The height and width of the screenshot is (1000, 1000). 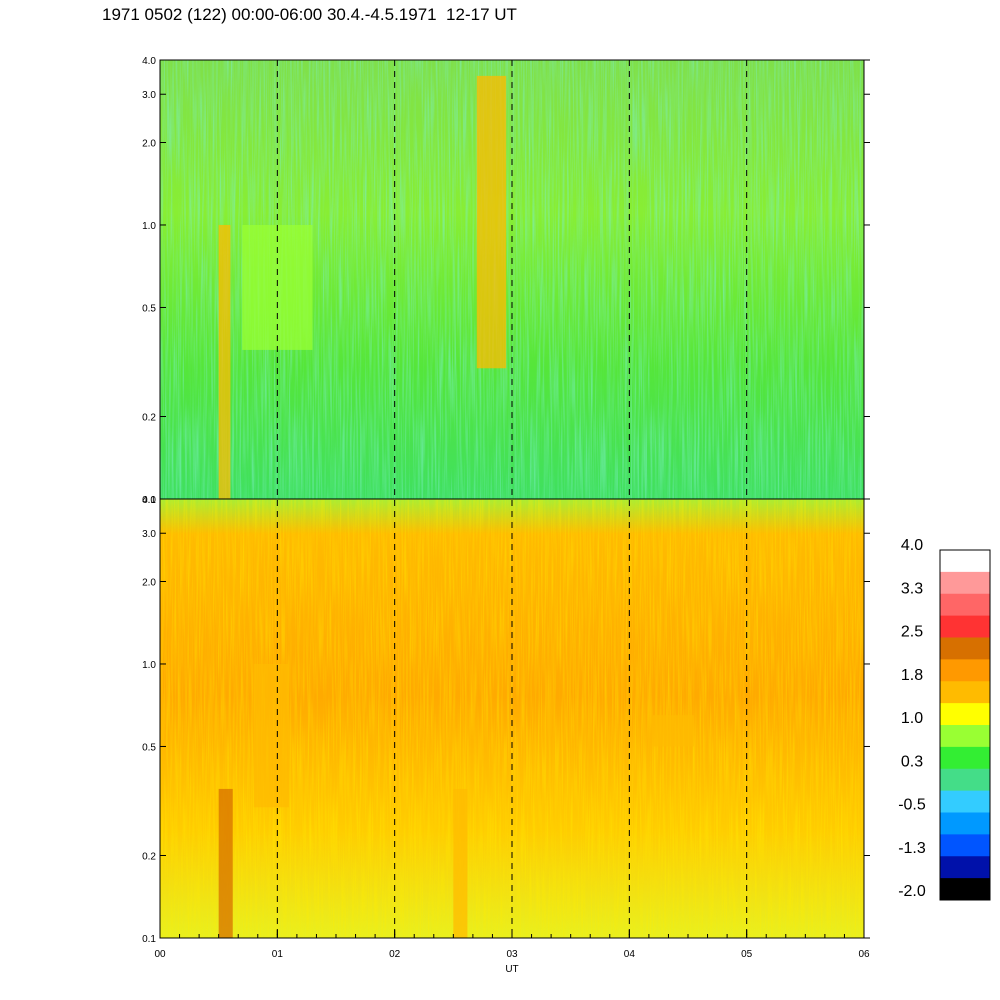 What do you see at coordinates (912, 891) in the screenshot?
I see `colorbar-label: -2.0` at bounding box center [912, 891].